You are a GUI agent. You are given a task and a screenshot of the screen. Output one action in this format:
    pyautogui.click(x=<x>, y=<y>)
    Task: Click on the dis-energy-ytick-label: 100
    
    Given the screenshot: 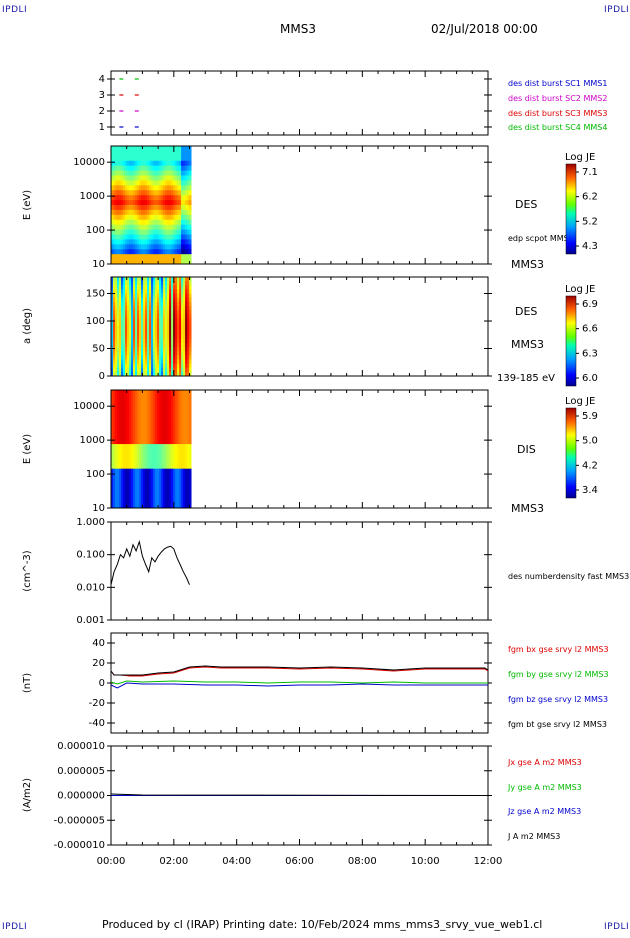 What is the action you would take?
    pyautogui.click(x=95, y=474)
    